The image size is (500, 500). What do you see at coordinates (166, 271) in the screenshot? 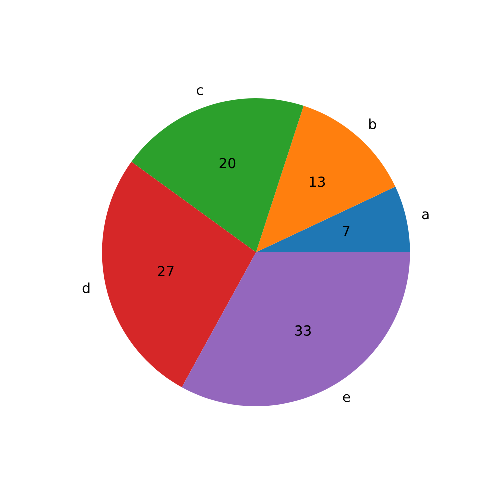
I see `data-label: 27` at bounding box center [166, 271].